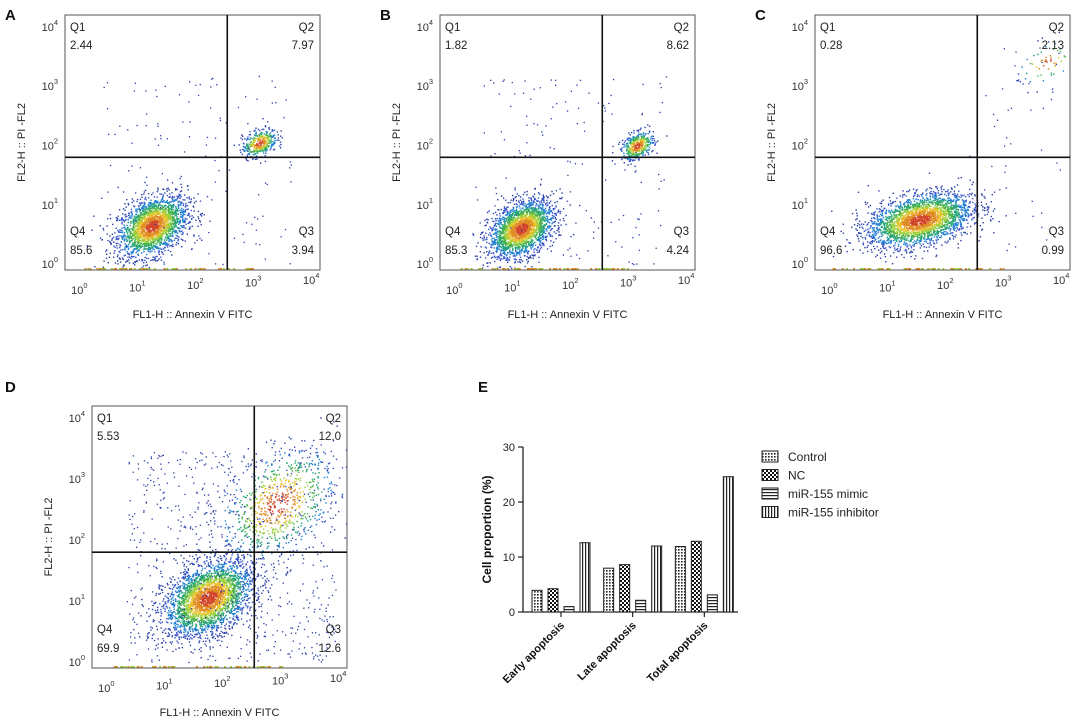 The height and width of the screenshot is (724, 1084). I want to click on q1-value: 1.82, so click(456, 46).